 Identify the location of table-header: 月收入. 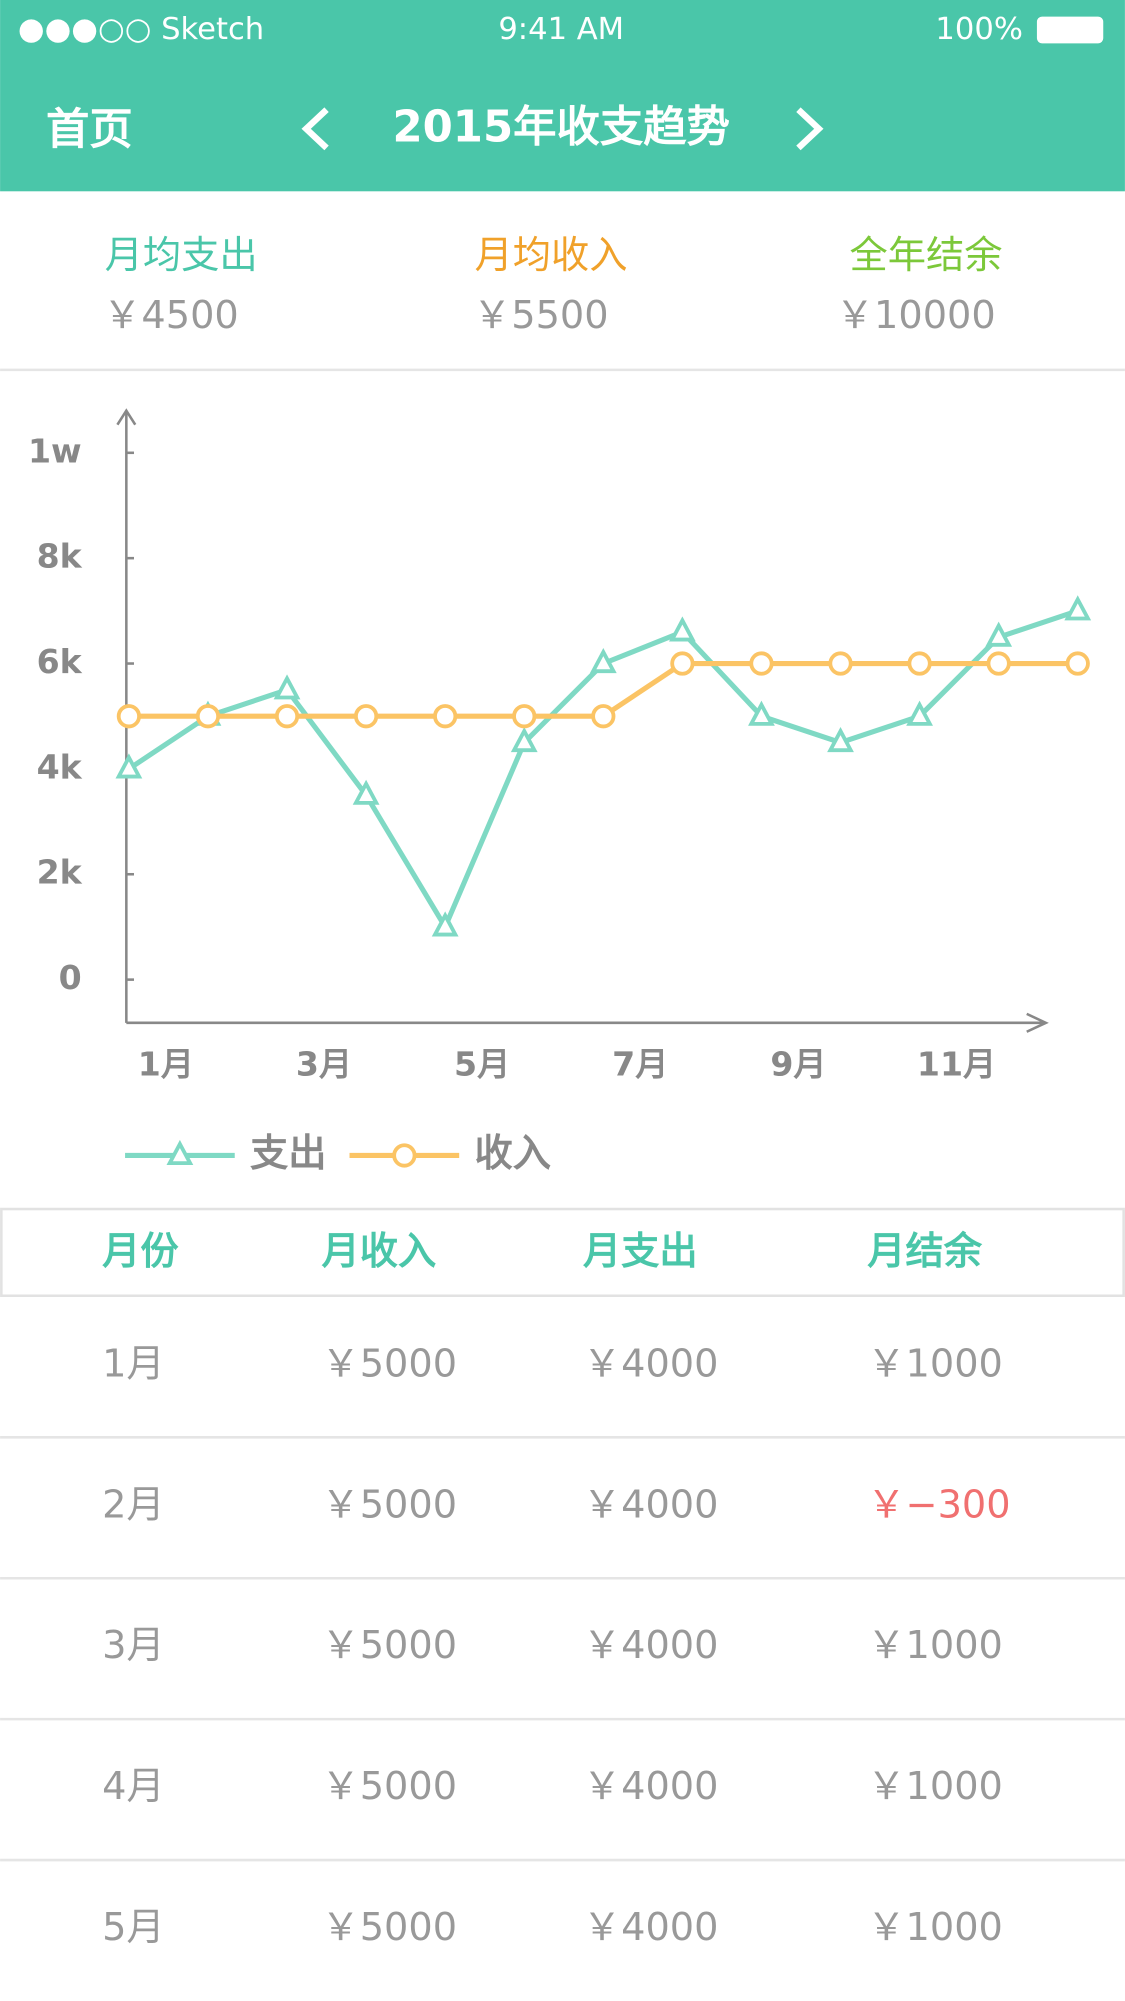
(378, 1251).